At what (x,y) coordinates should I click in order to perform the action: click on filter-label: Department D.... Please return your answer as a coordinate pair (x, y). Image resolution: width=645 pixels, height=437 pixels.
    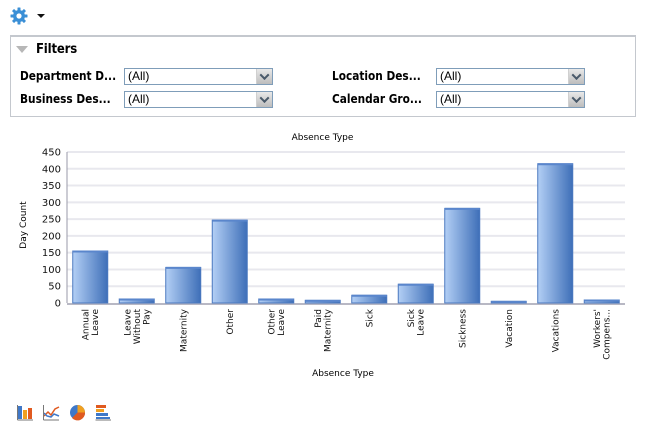
    Looking at the image, I should click on (68, 76).